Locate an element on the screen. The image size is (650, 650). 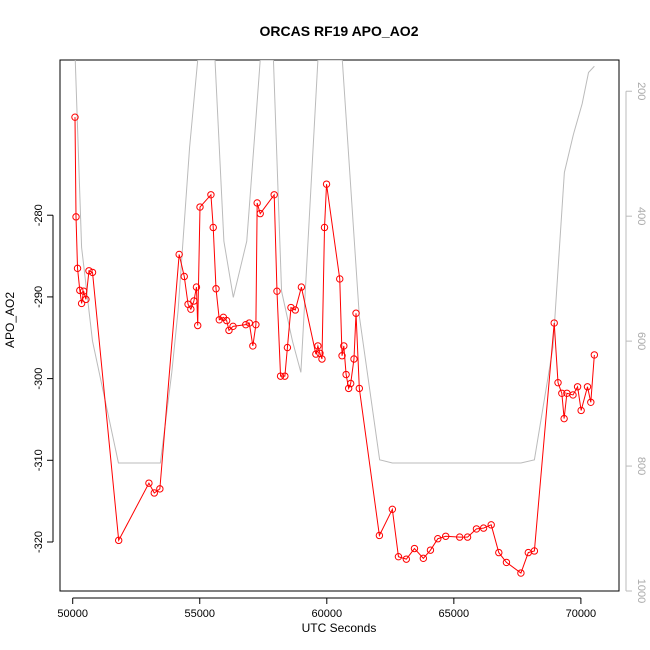
y-tick-label: -290 is located at coordinates (39, 297).